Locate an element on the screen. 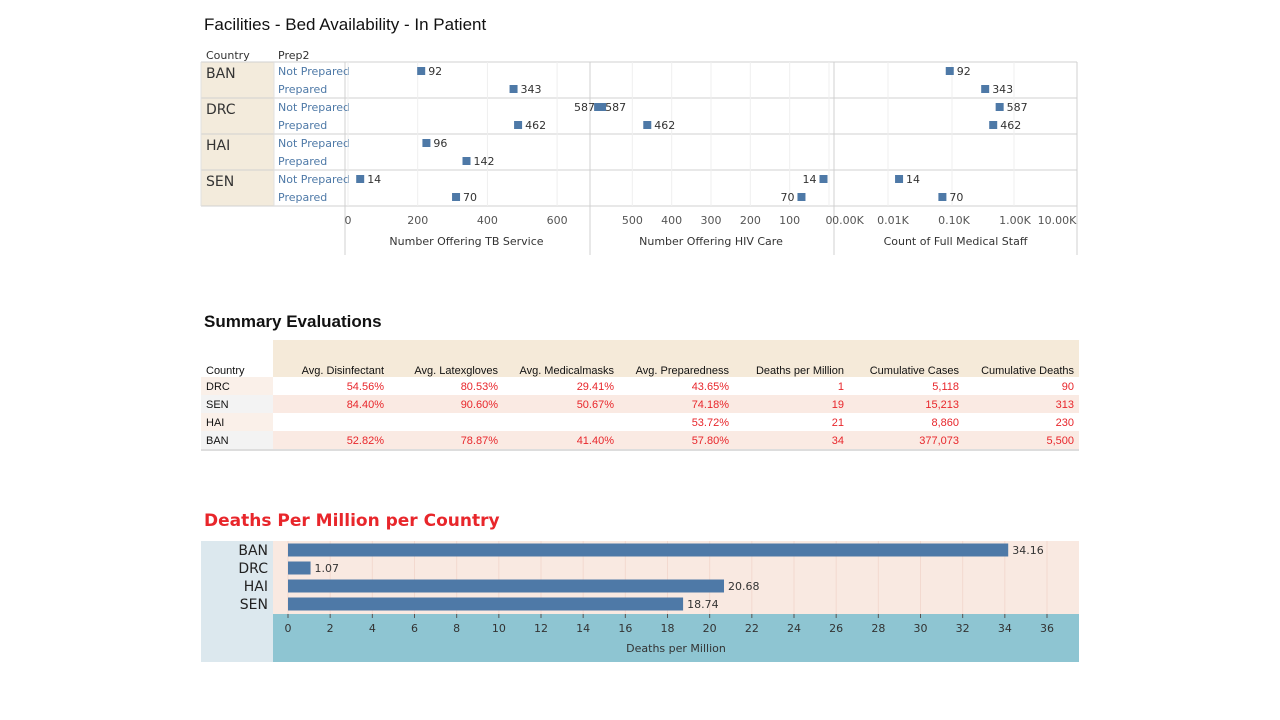  staff-sen-mark is located at coordinates (899, 179).